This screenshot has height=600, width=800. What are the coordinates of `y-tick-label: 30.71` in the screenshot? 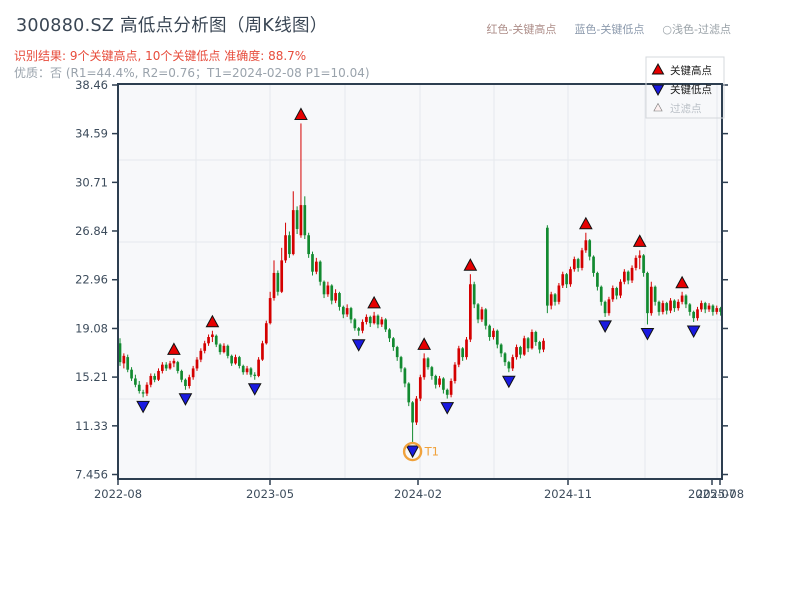 It's located at (91, 182).